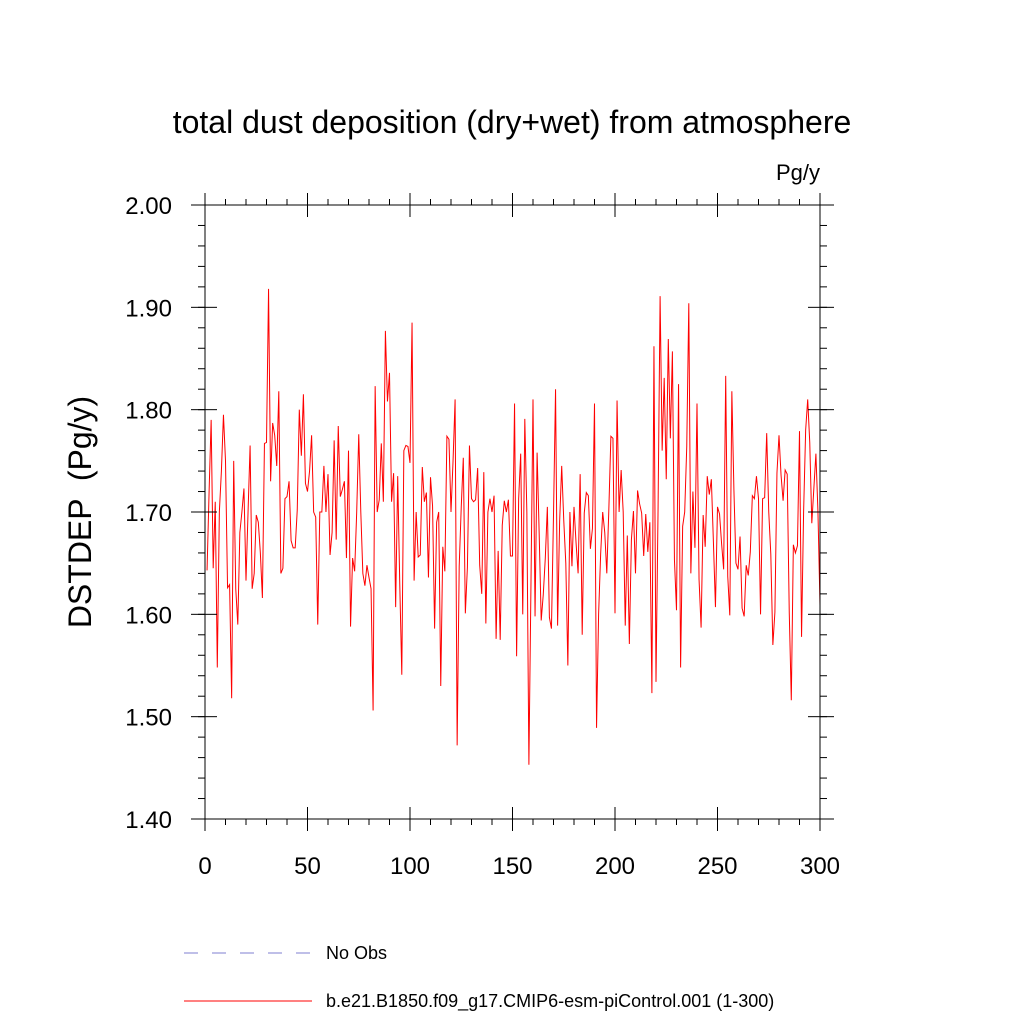 This screenshot has width=1024, height=1024. I want to click on x-tick-label: 50, so click(307, 866).